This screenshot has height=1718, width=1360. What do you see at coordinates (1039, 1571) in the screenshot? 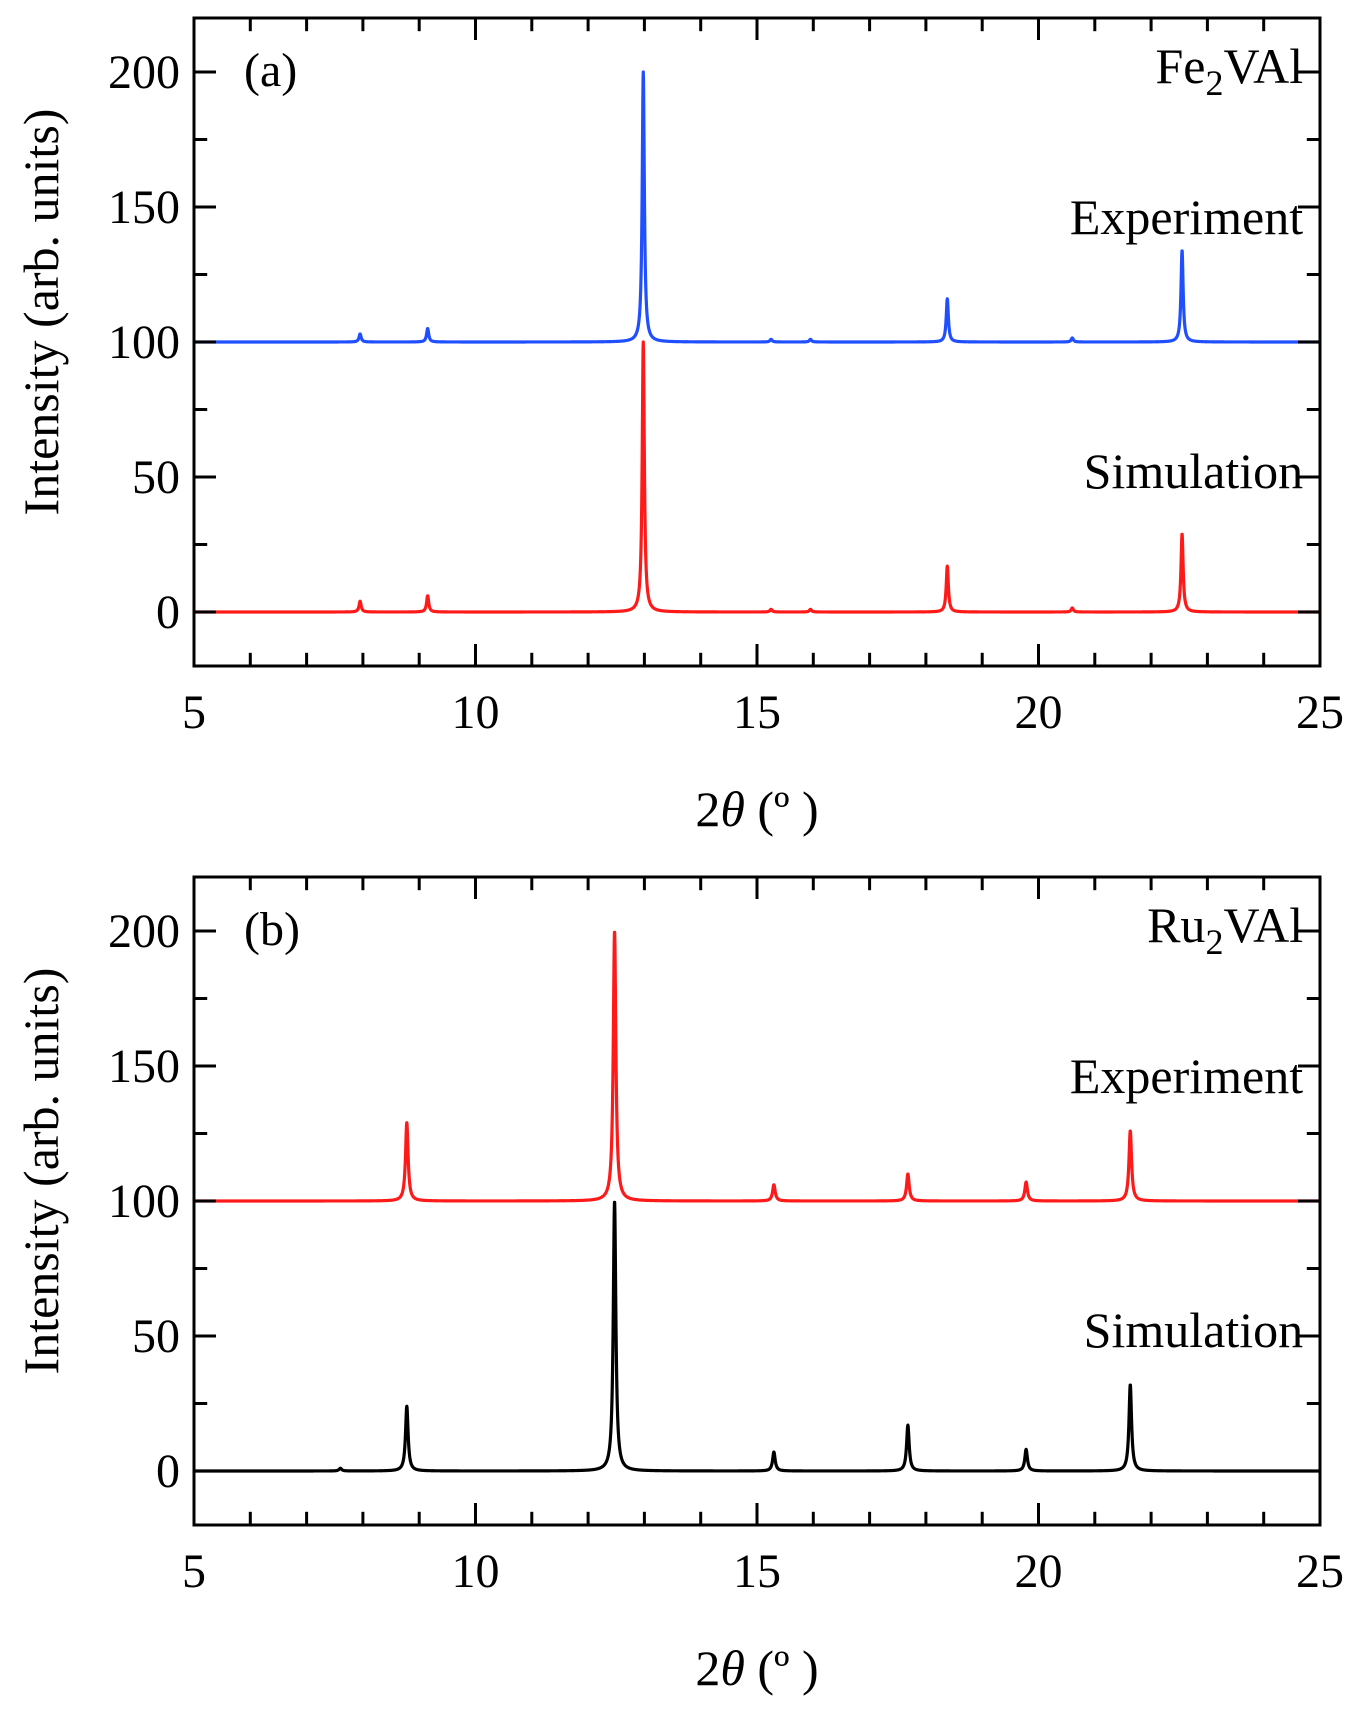
I see `panel-b-x-tick-label: 20` at bounding box center [1039, 1571].